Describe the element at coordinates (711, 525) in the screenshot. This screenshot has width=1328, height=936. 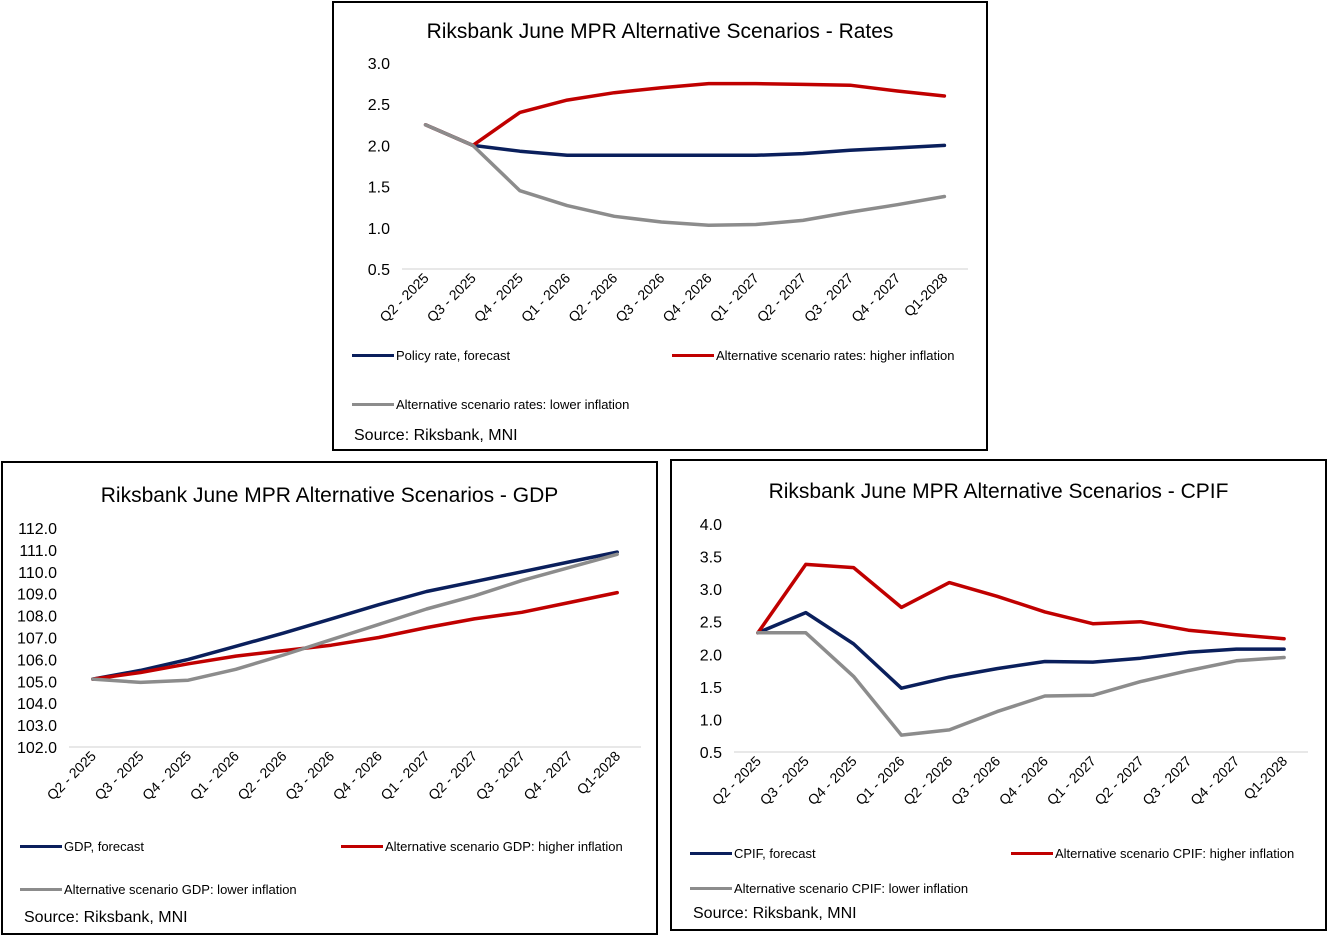
I see `y-tick-label: 4.0` at that location.